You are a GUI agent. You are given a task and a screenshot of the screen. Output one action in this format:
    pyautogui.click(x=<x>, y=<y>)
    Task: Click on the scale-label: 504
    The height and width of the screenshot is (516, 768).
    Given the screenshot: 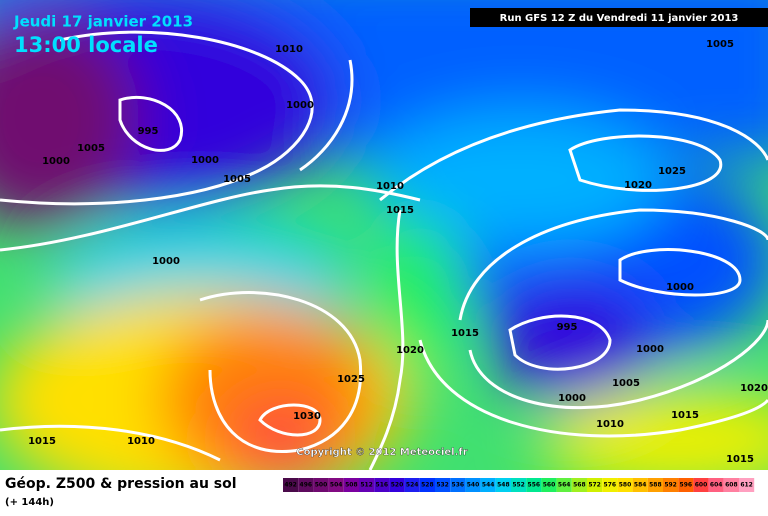 What is the action you would take?
    pyautogui.click(x=336, y=485)
    